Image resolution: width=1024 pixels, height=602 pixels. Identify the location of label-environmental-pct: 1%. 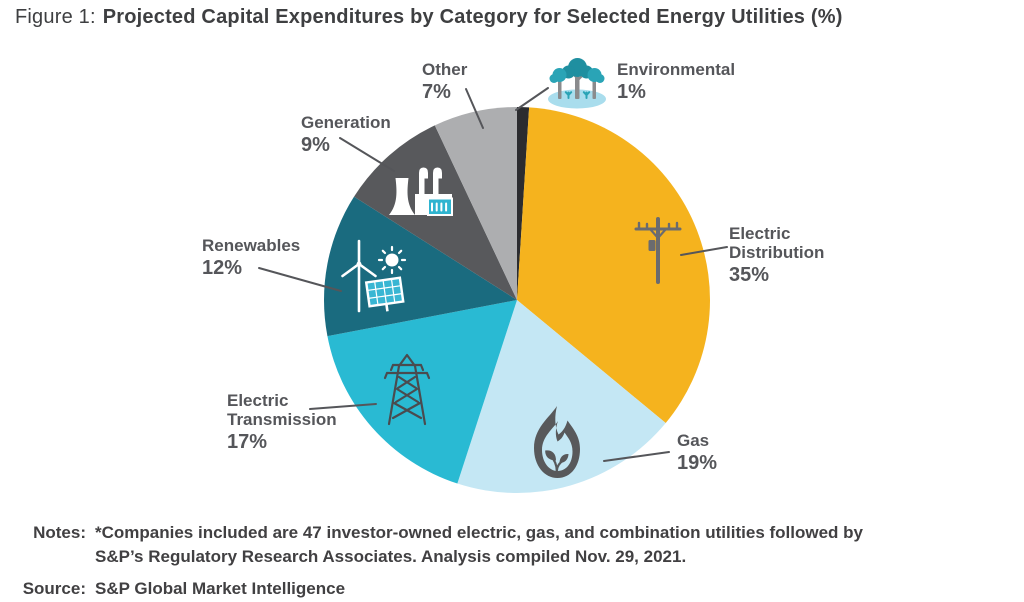
(631, 92).